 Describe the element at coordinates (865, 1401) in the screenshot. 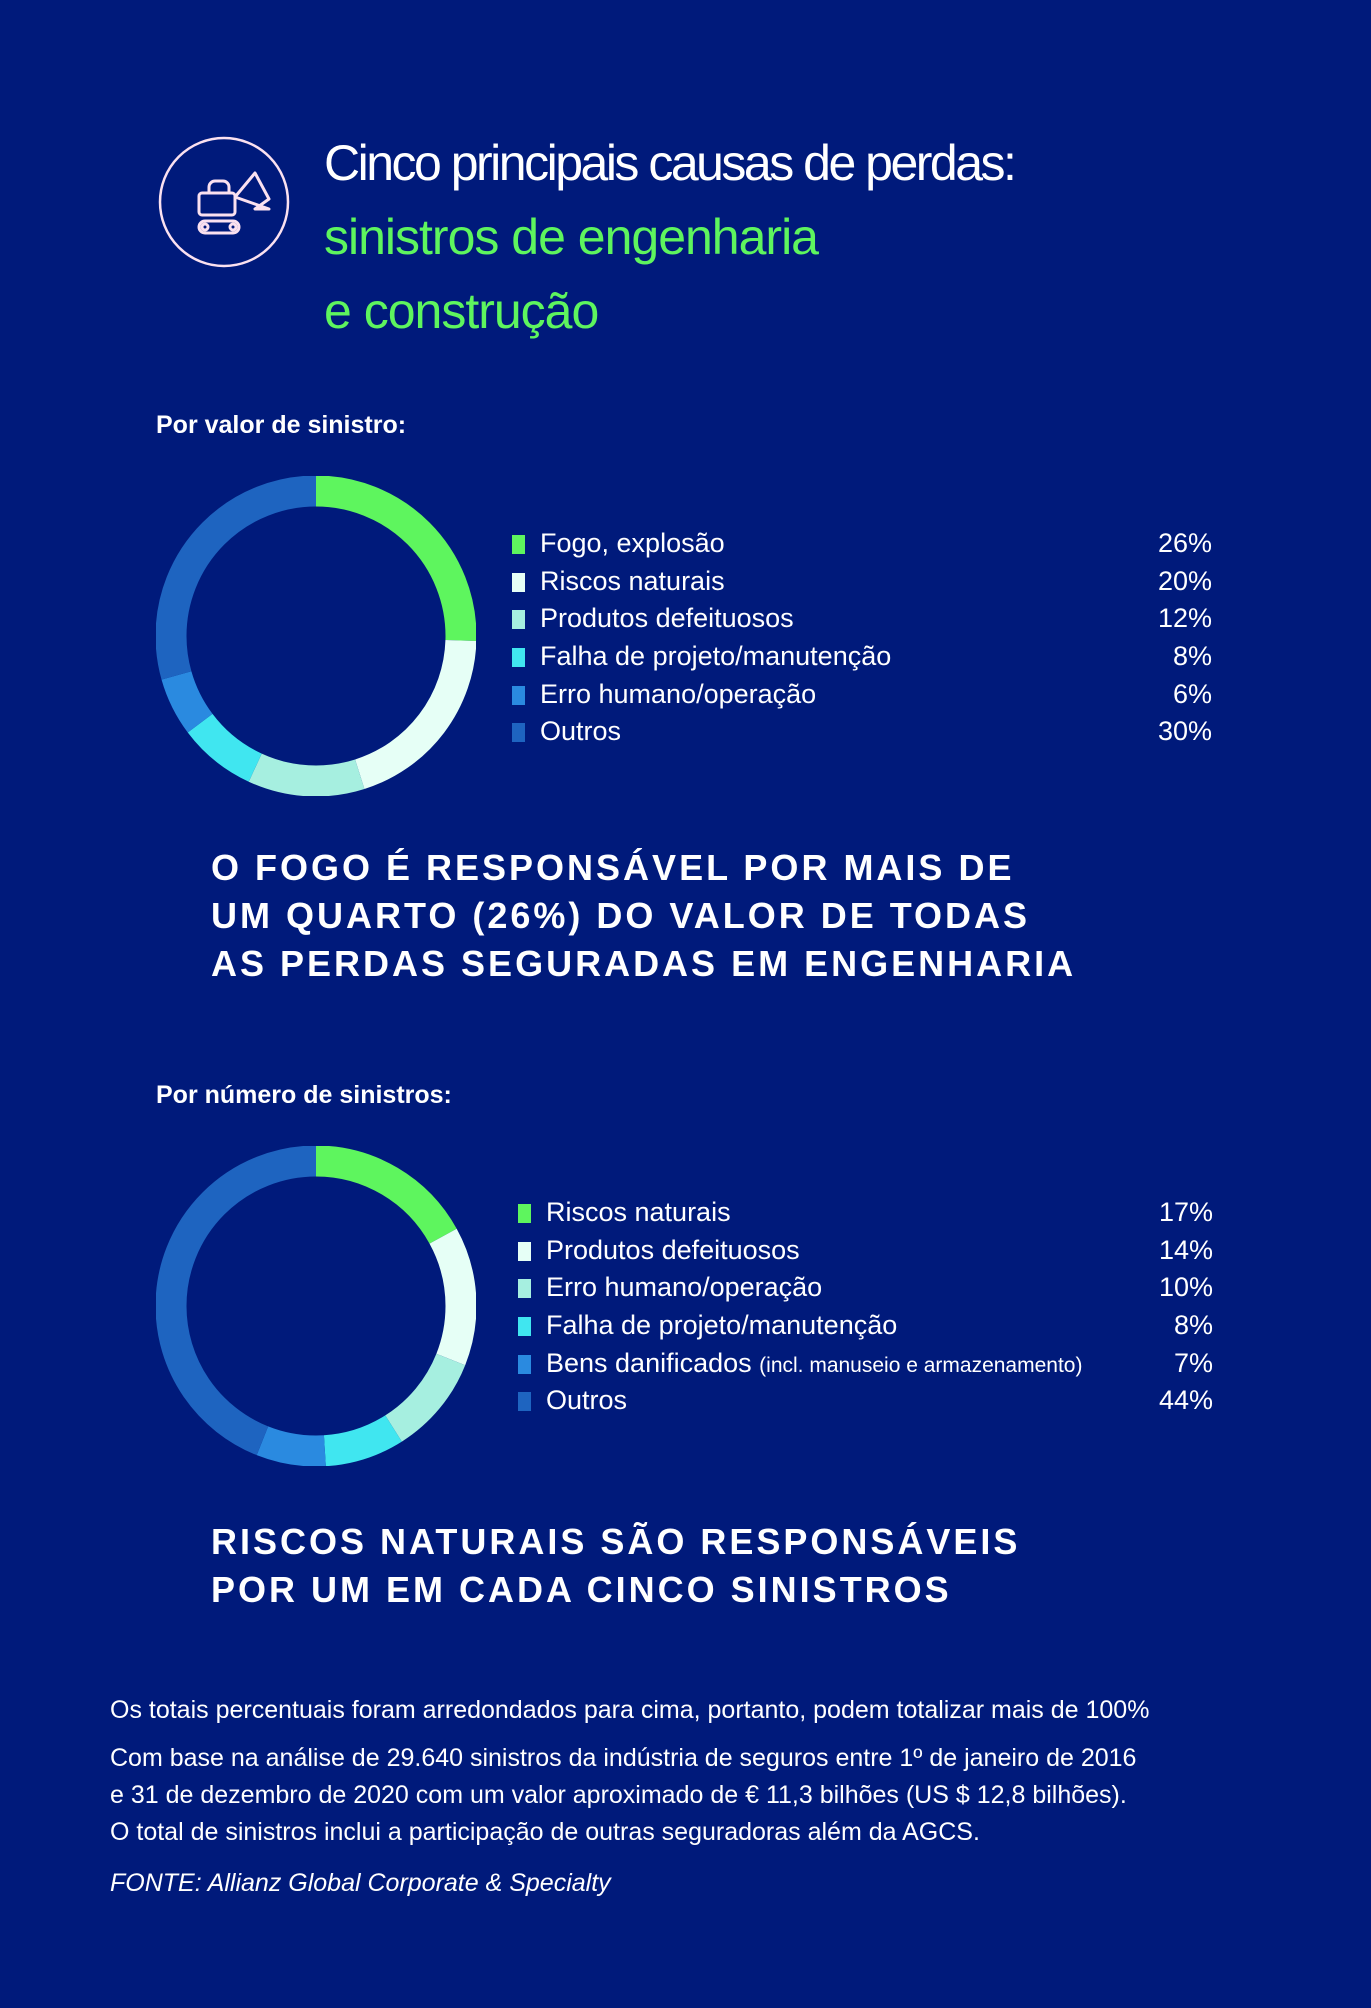

I see `legend-item: Outros 44%` at that location.